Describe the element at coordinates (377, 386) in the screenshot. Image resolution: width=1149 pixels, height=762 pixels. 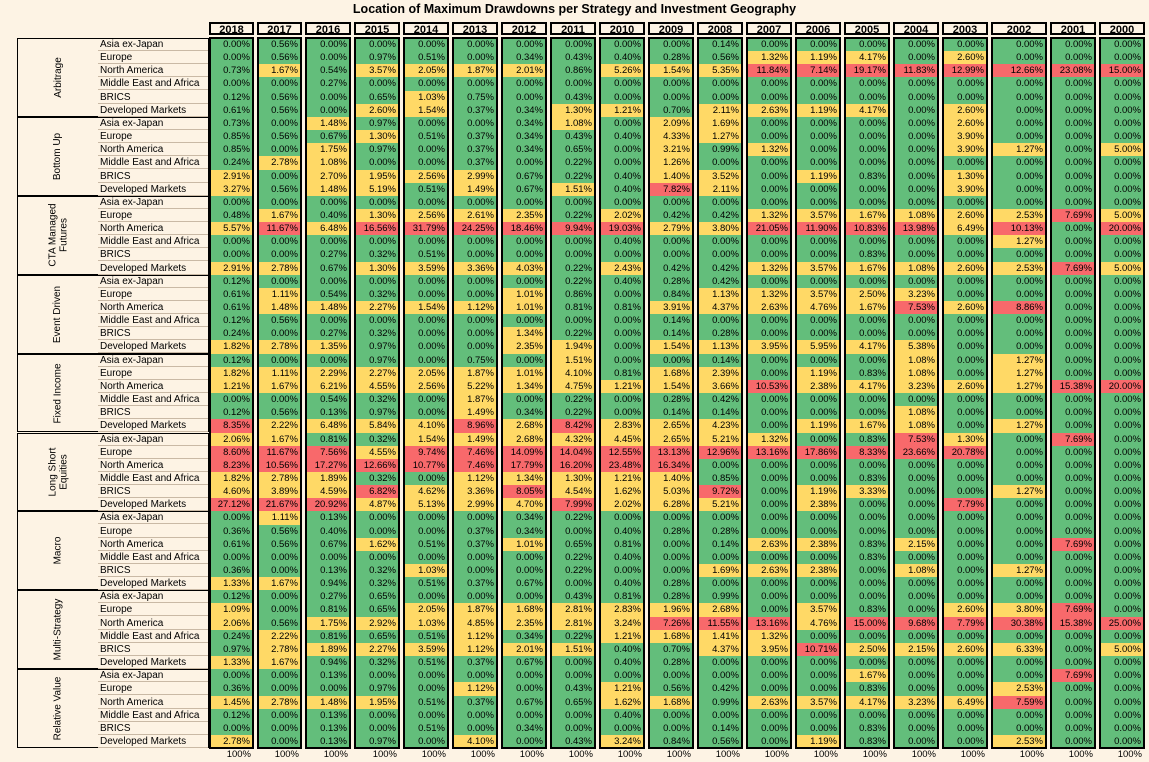
I see `heatmap-cell: 4.55%` at that location.